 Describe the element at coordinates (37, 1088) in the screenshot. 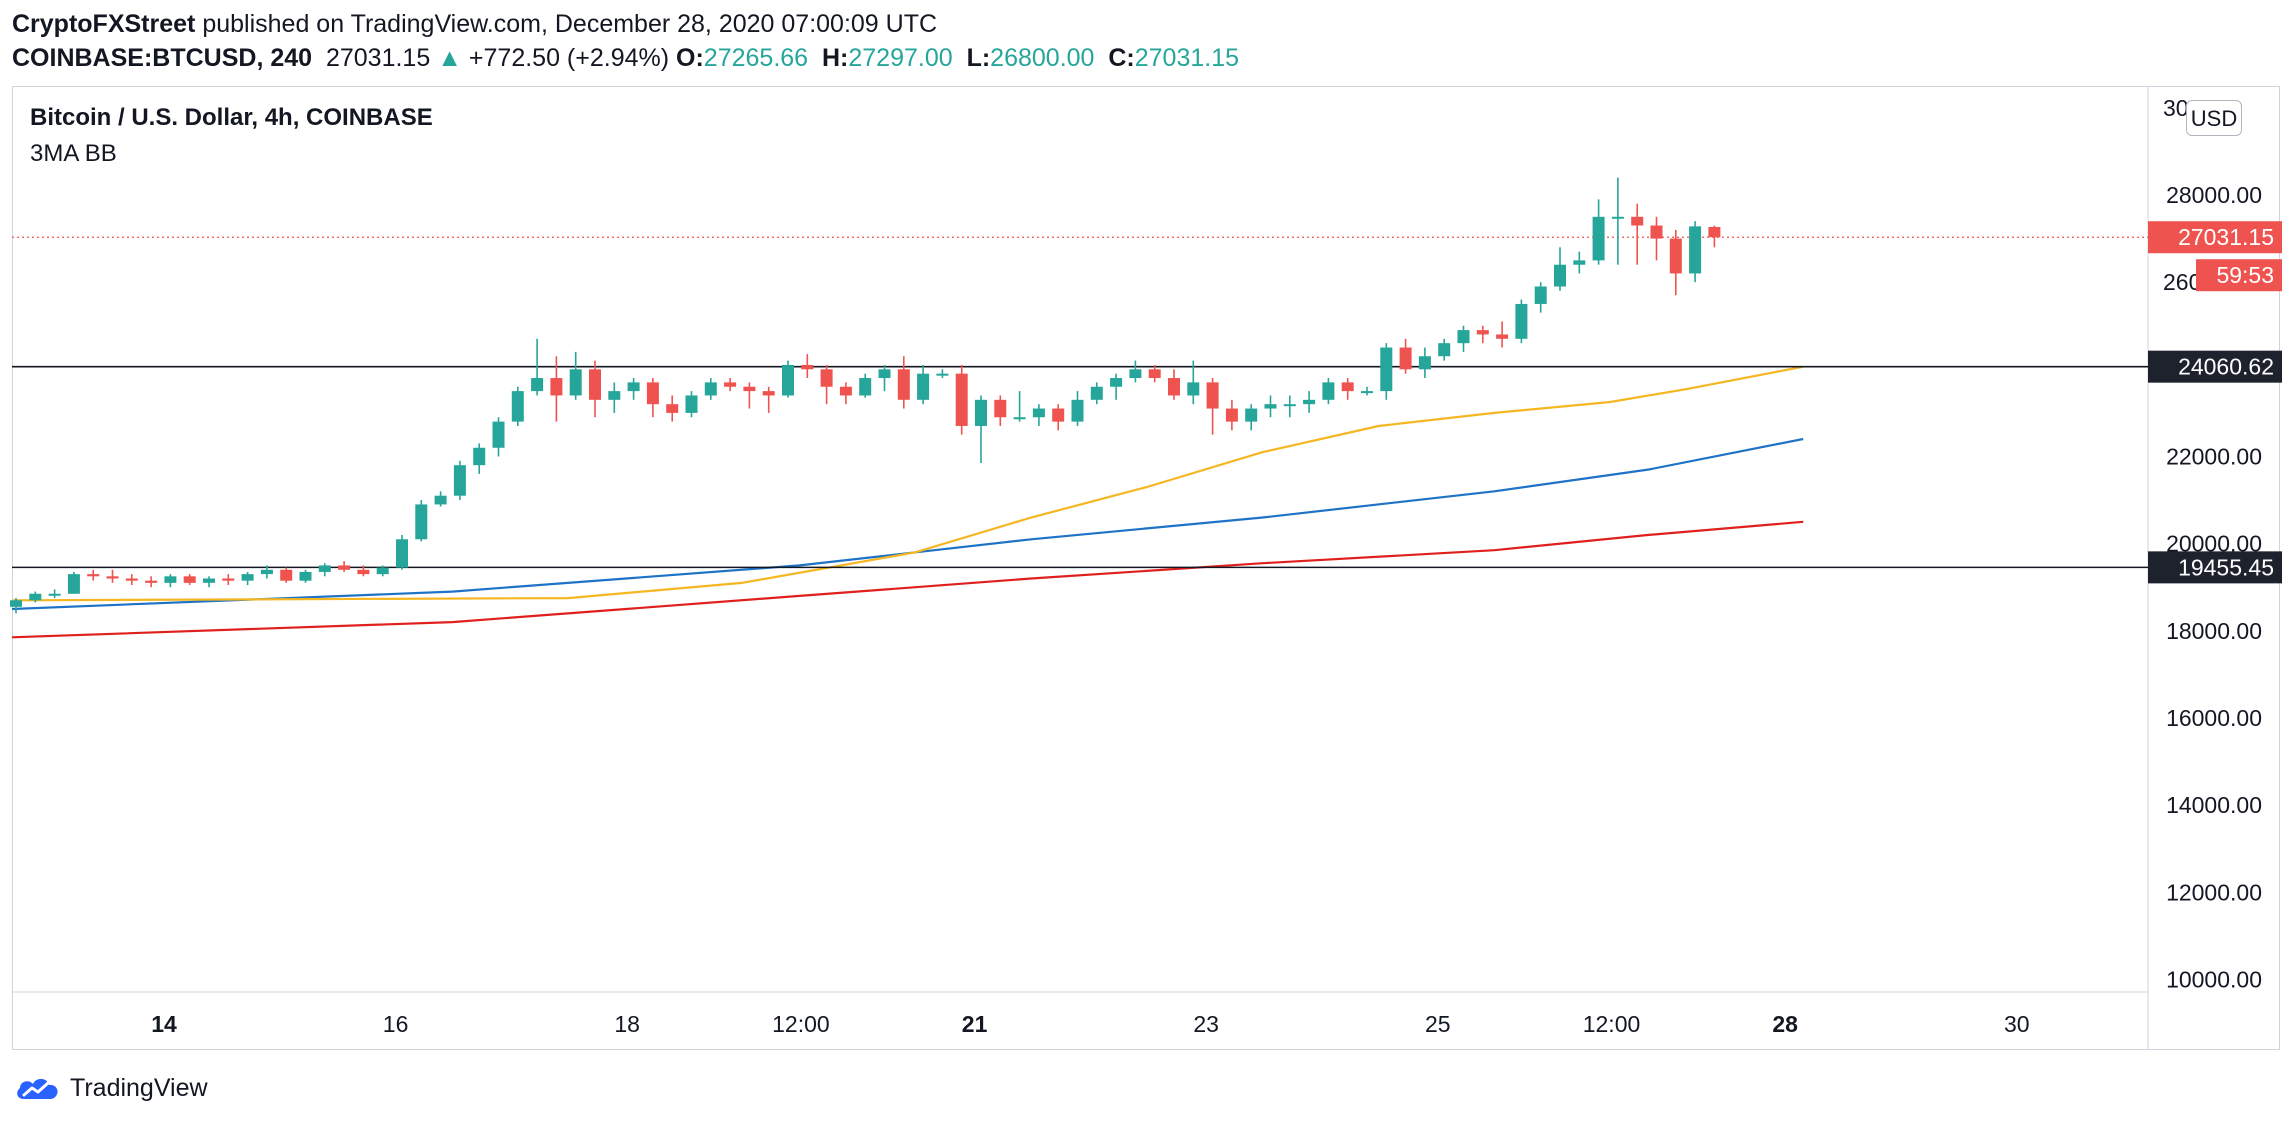

I see `cloud-icon` at that location.